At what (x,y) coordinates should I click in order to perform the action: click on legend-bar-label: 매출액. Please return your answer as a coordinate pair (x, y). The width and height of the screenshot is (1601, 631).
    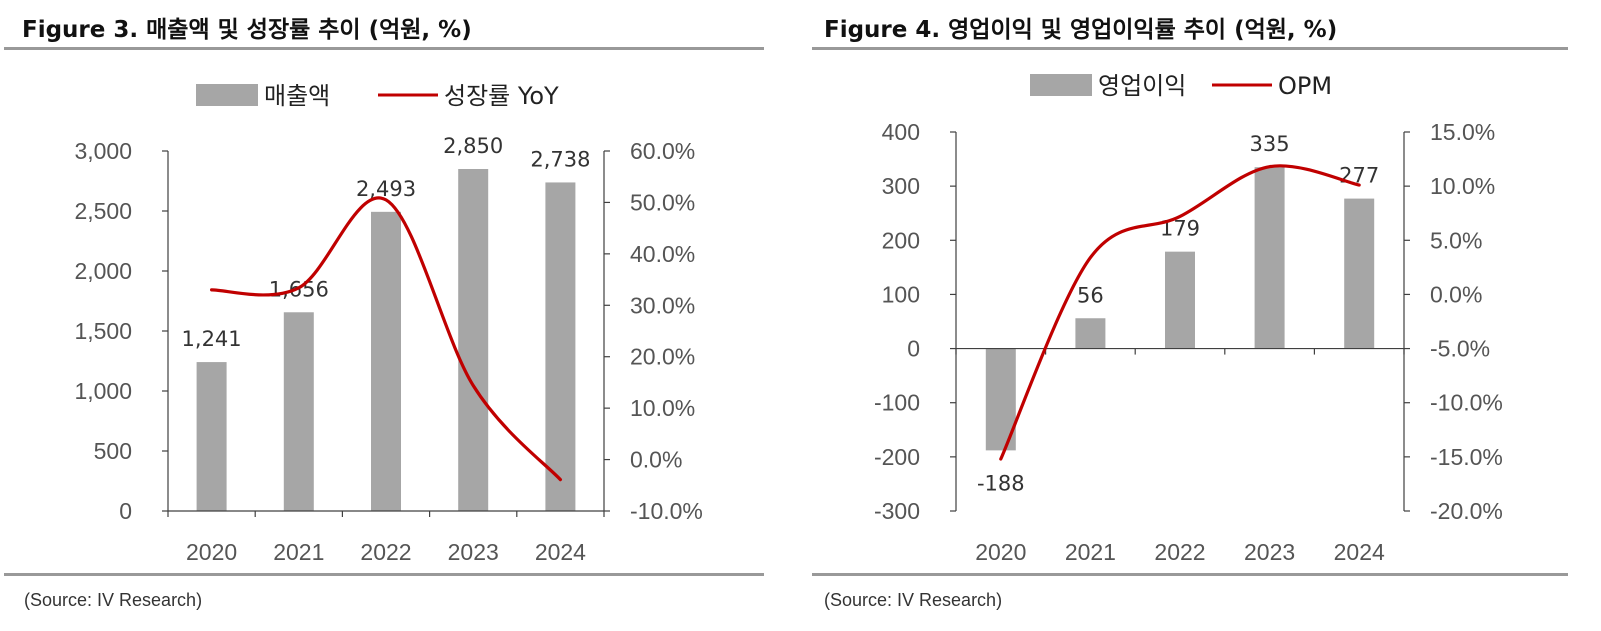
    Looking at the image, I should click on (297, 96).